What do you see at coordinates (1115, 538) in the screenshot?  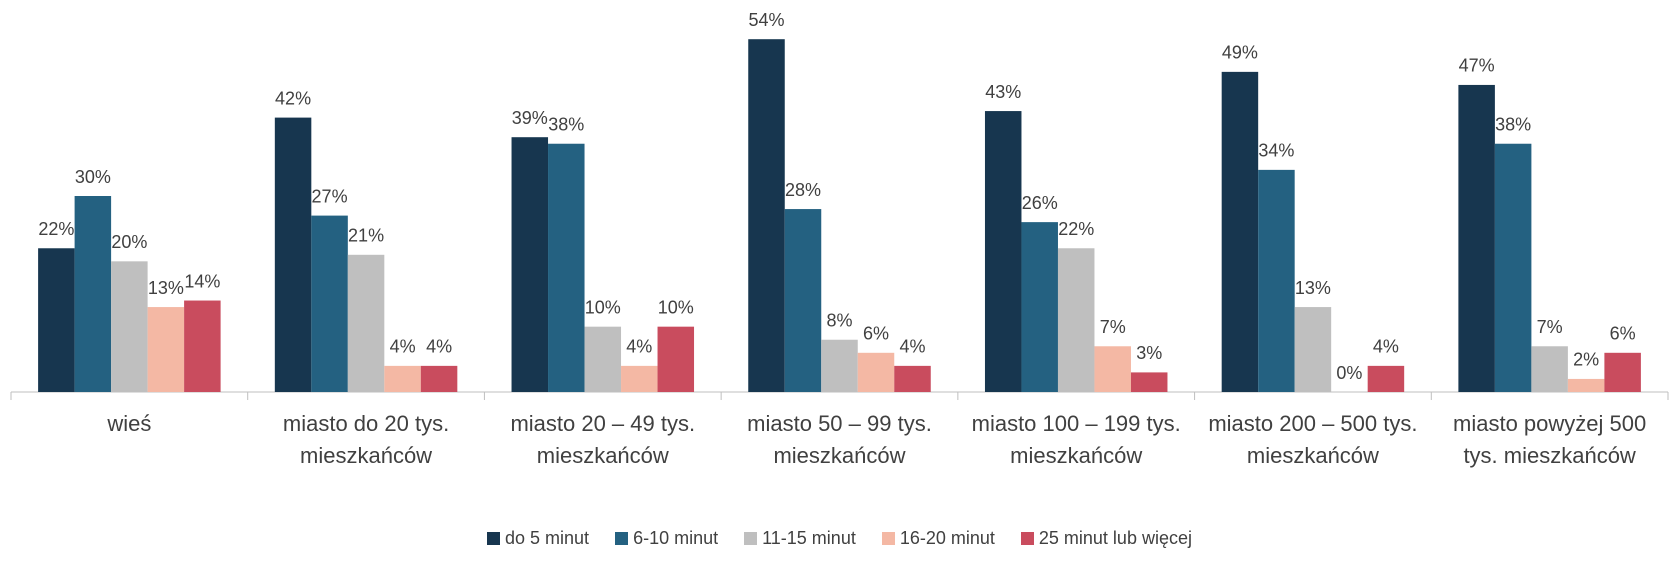 I see `legend-label: 25 minut lub więcej` at bounding box center [1115, 538].